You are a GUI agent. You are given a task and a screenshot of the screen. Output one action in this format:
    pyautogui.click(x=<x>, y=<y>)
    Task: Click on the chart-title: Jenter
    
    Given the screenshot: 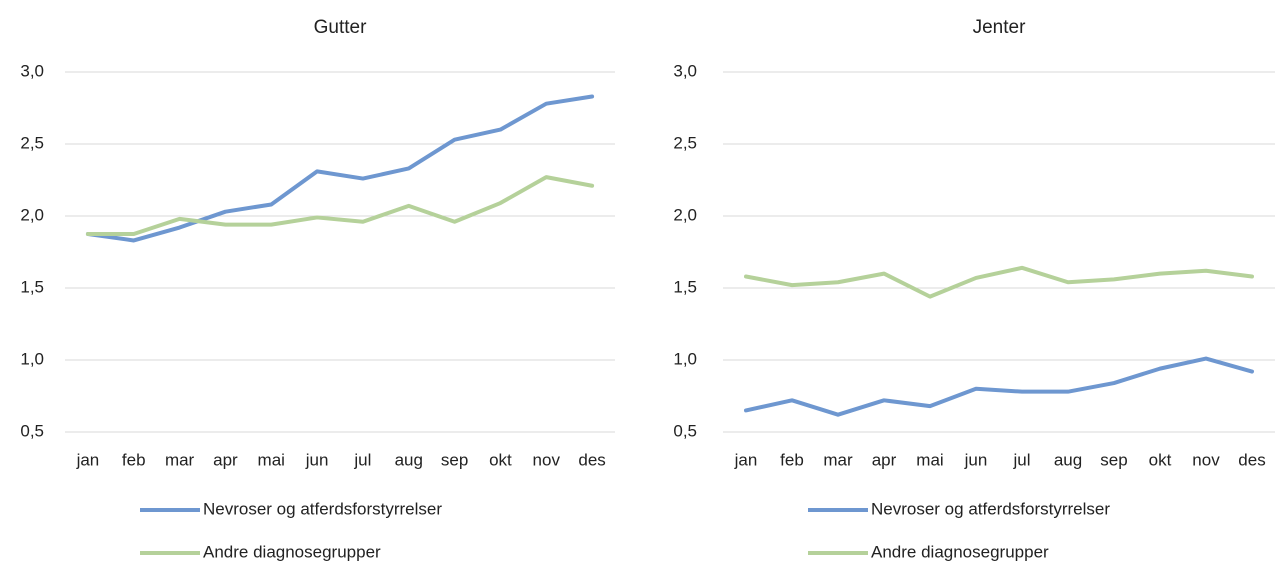 What is the action you would take?
    pyautogui.click(x=999, y=27)
    